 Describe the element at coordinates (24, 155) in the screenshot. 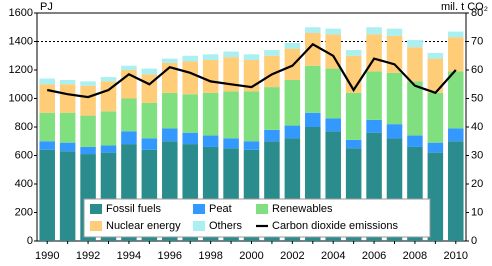

I see `y-tick-label: 600` at that location.